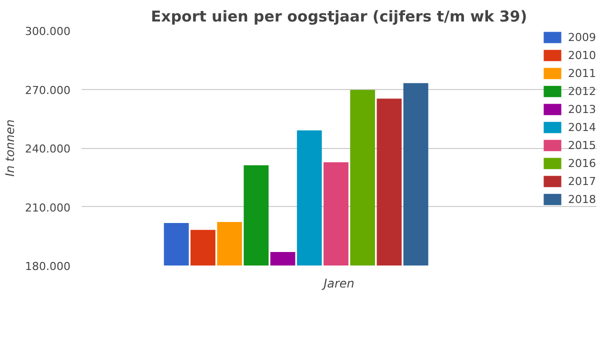 Image resolution: width=611 pixels, height=340 pixels. What do you see at coordinates (582, 37) in the screenshot?
I see `legend-label: 2009` at bounding box center [582, 37].